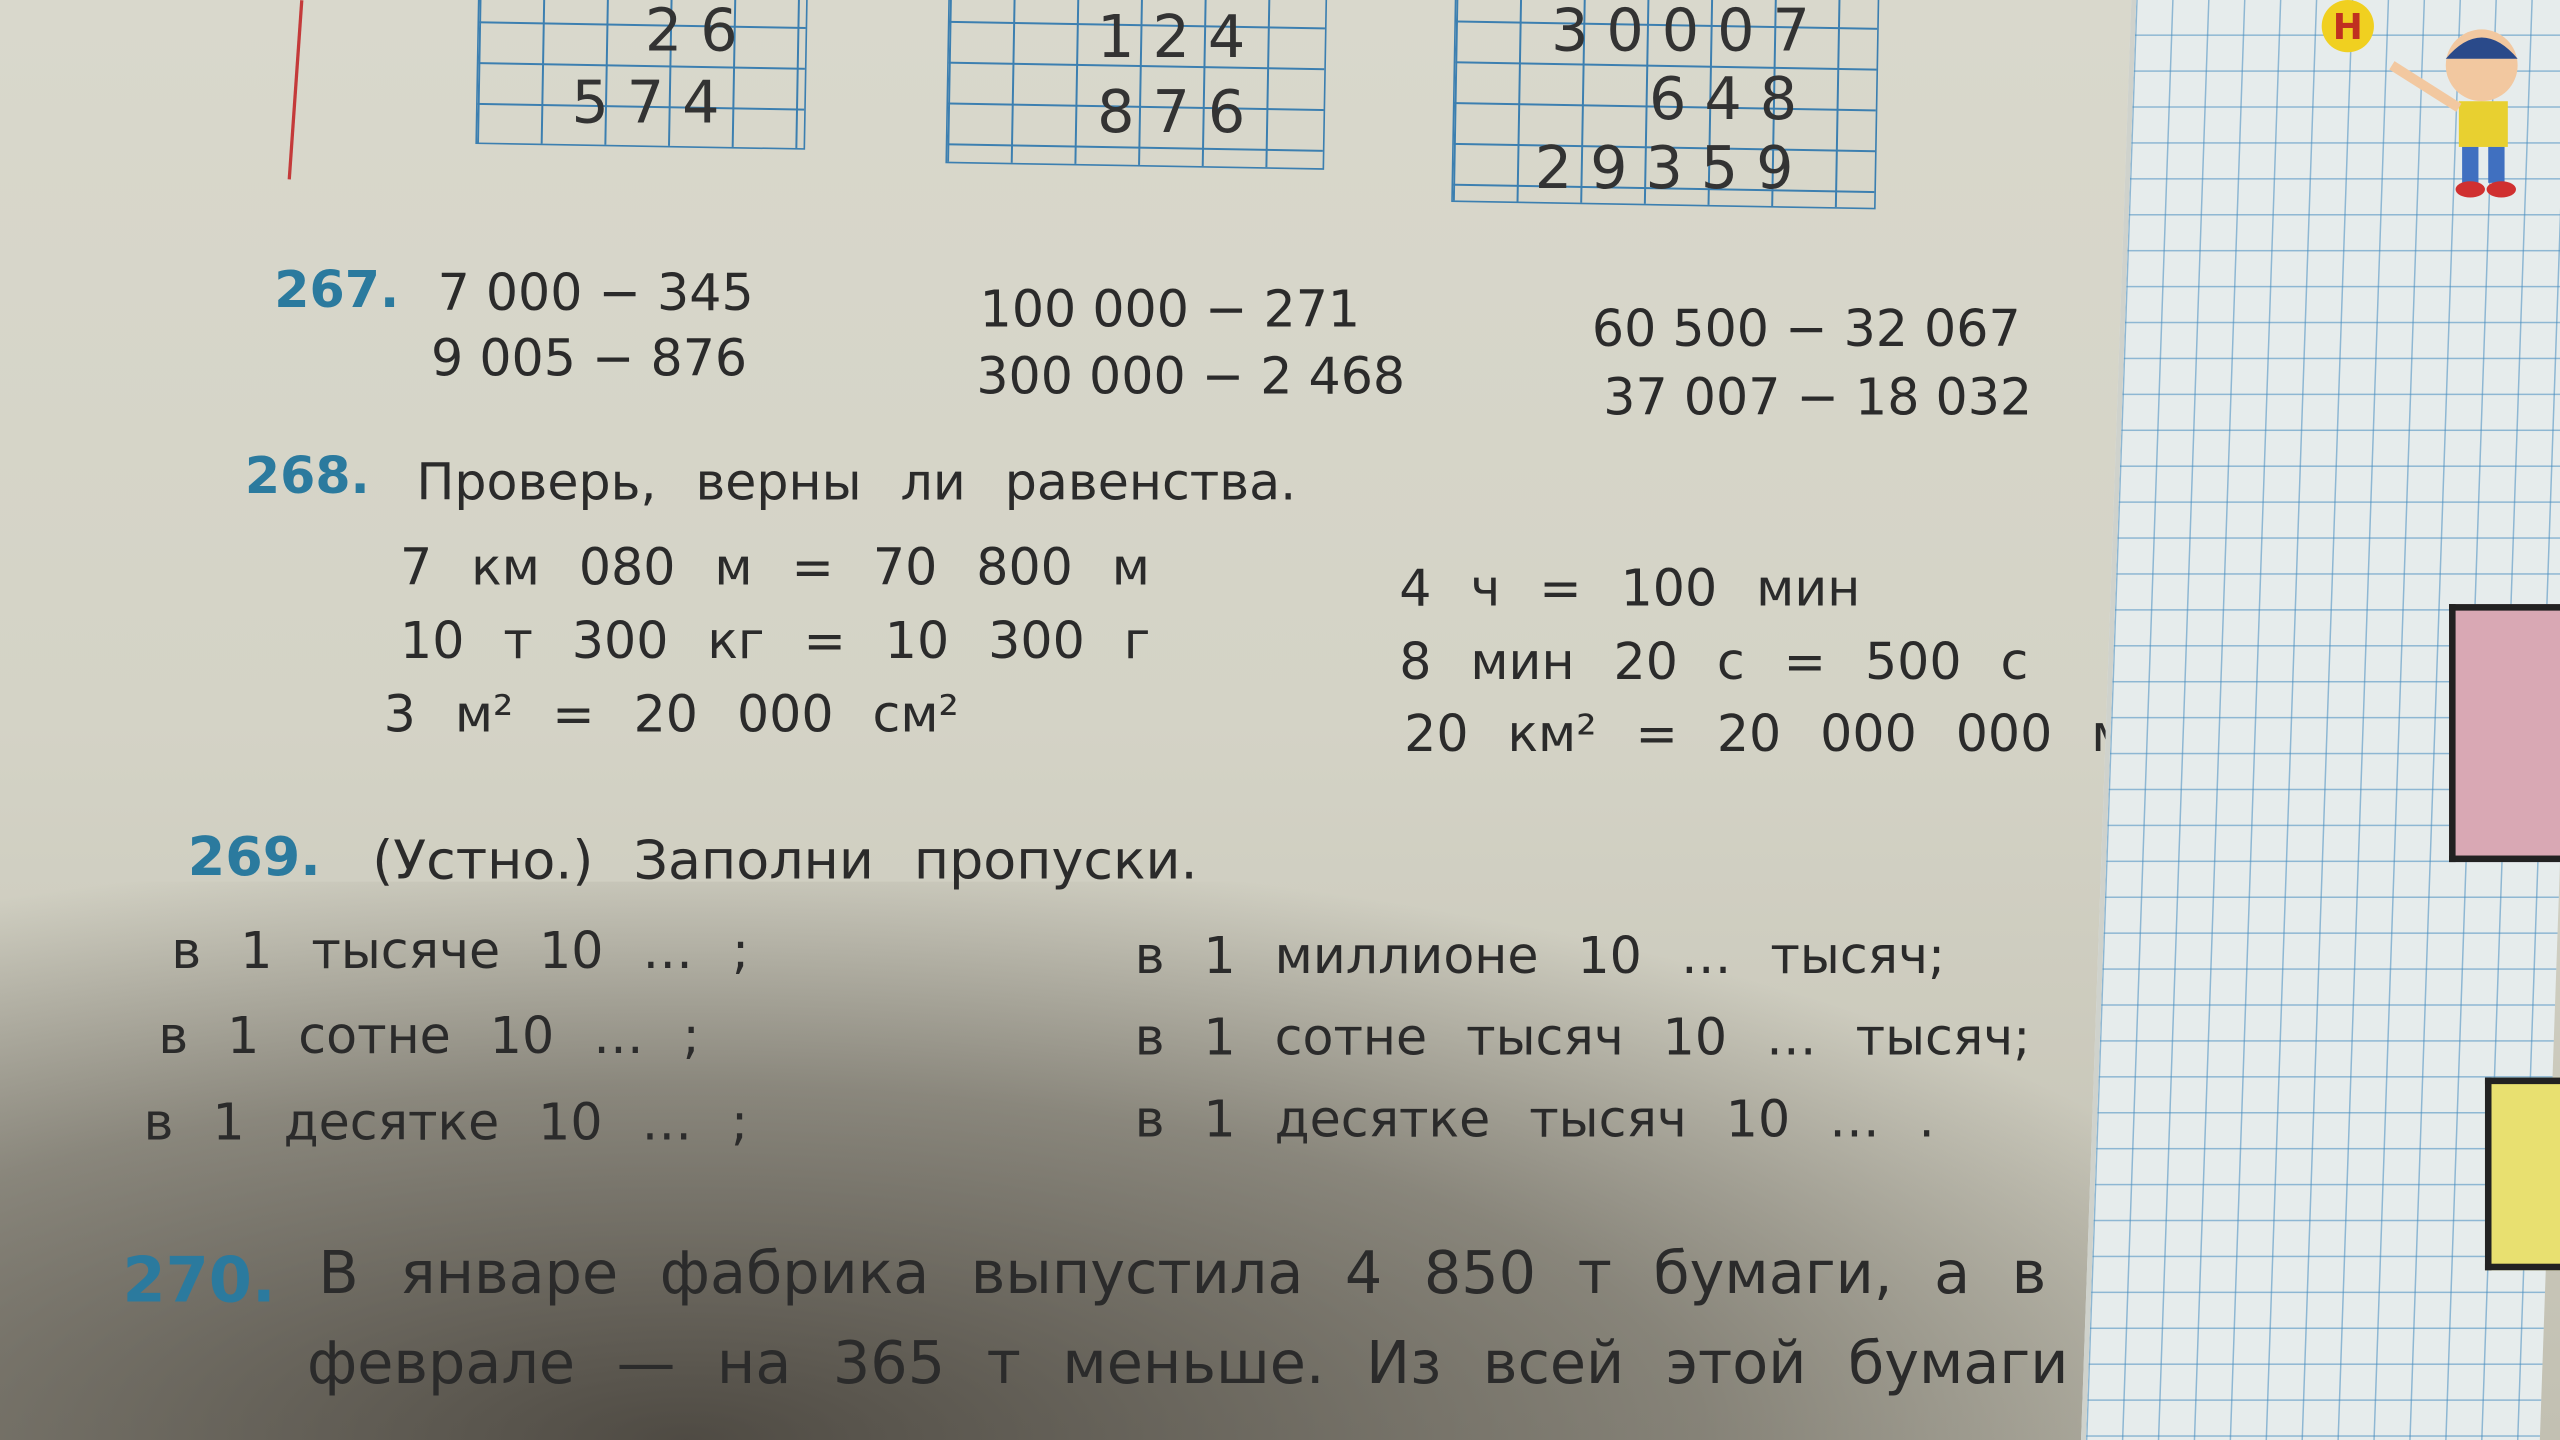 The width and height of the screenshot is (2560, 1440). Describe the element at coordinates (700, 33) in the screenshot. I see `grid-digits: 26` at that location.